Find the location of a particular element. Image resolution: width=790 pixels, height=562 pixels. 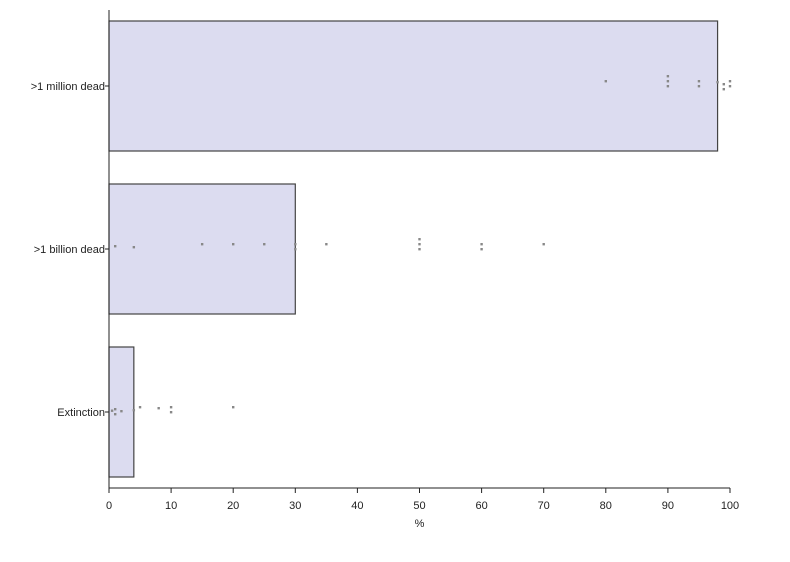

x-tick-label: 40 is located at coordinates (357, 506).